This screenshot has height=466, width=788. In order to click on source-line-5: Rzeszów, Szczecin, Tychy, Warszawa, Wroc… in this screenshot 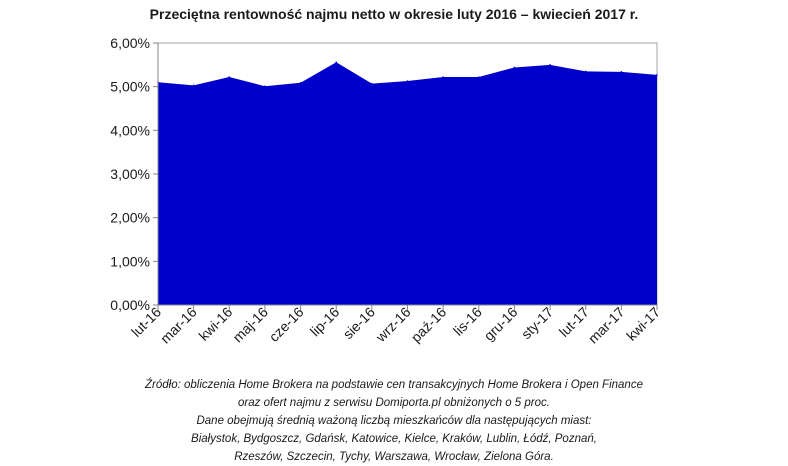, I will do `click(394, 457)`.